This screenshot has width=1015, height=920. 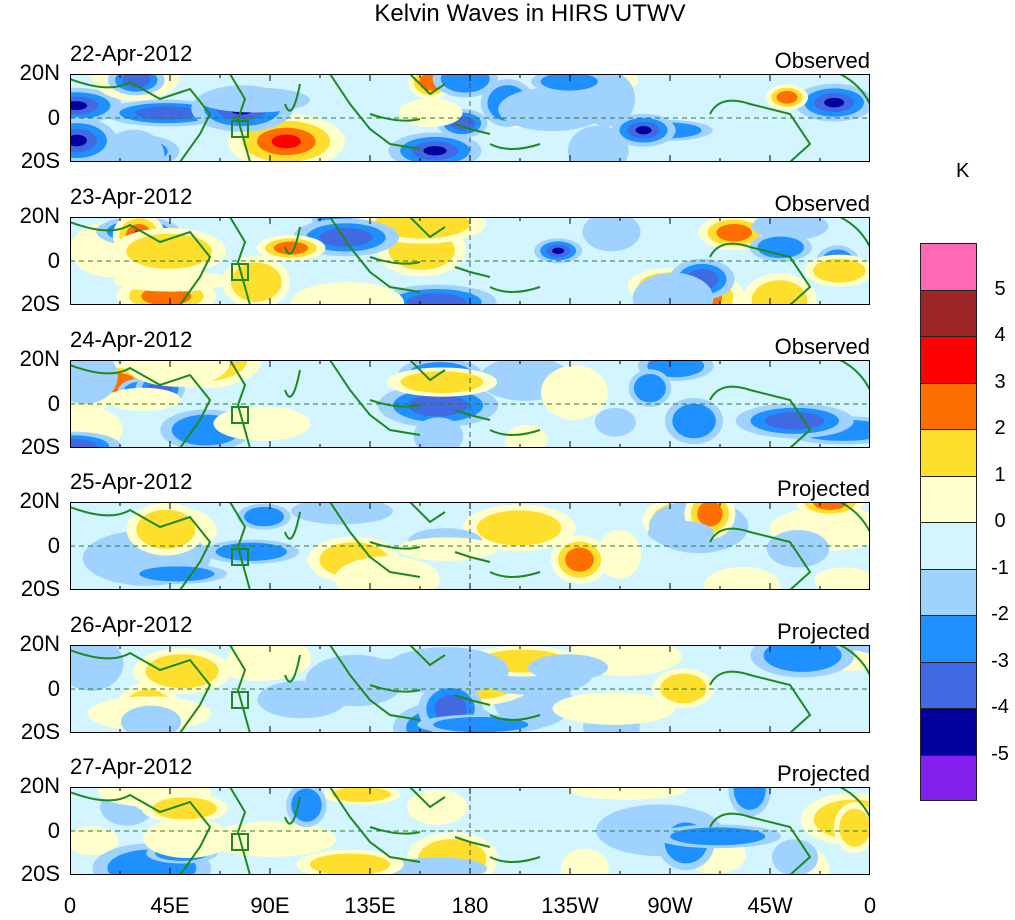 What do you see at coordinates (370, 905) in the screenshot?
I see `lon-label: 135E` at bounding box center [370, 905].